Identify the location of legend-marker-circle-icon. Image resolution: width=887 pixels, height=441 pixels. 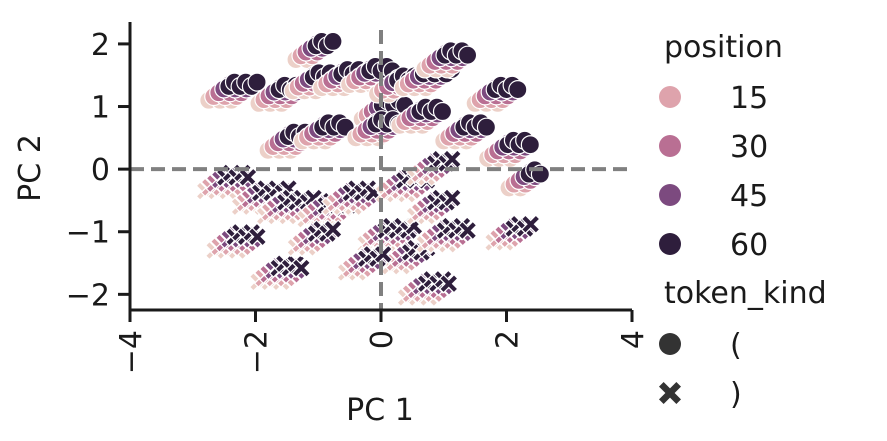
(670, 344).